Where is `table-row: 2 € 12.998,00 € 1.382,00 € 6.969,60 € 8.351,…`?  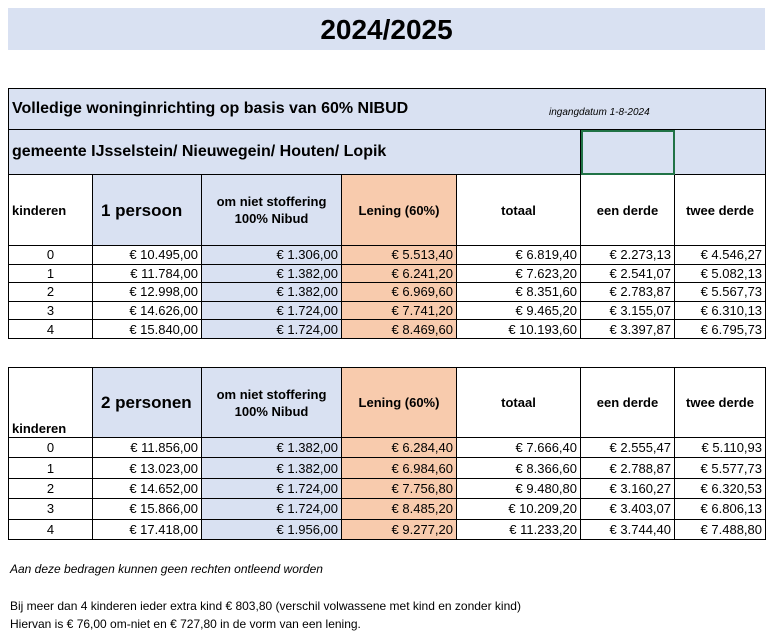
table-row: 2 € 12.998,00 € 1.382,00 € 6.969,60 € 8.351,… is located at coordinates (387, 292).